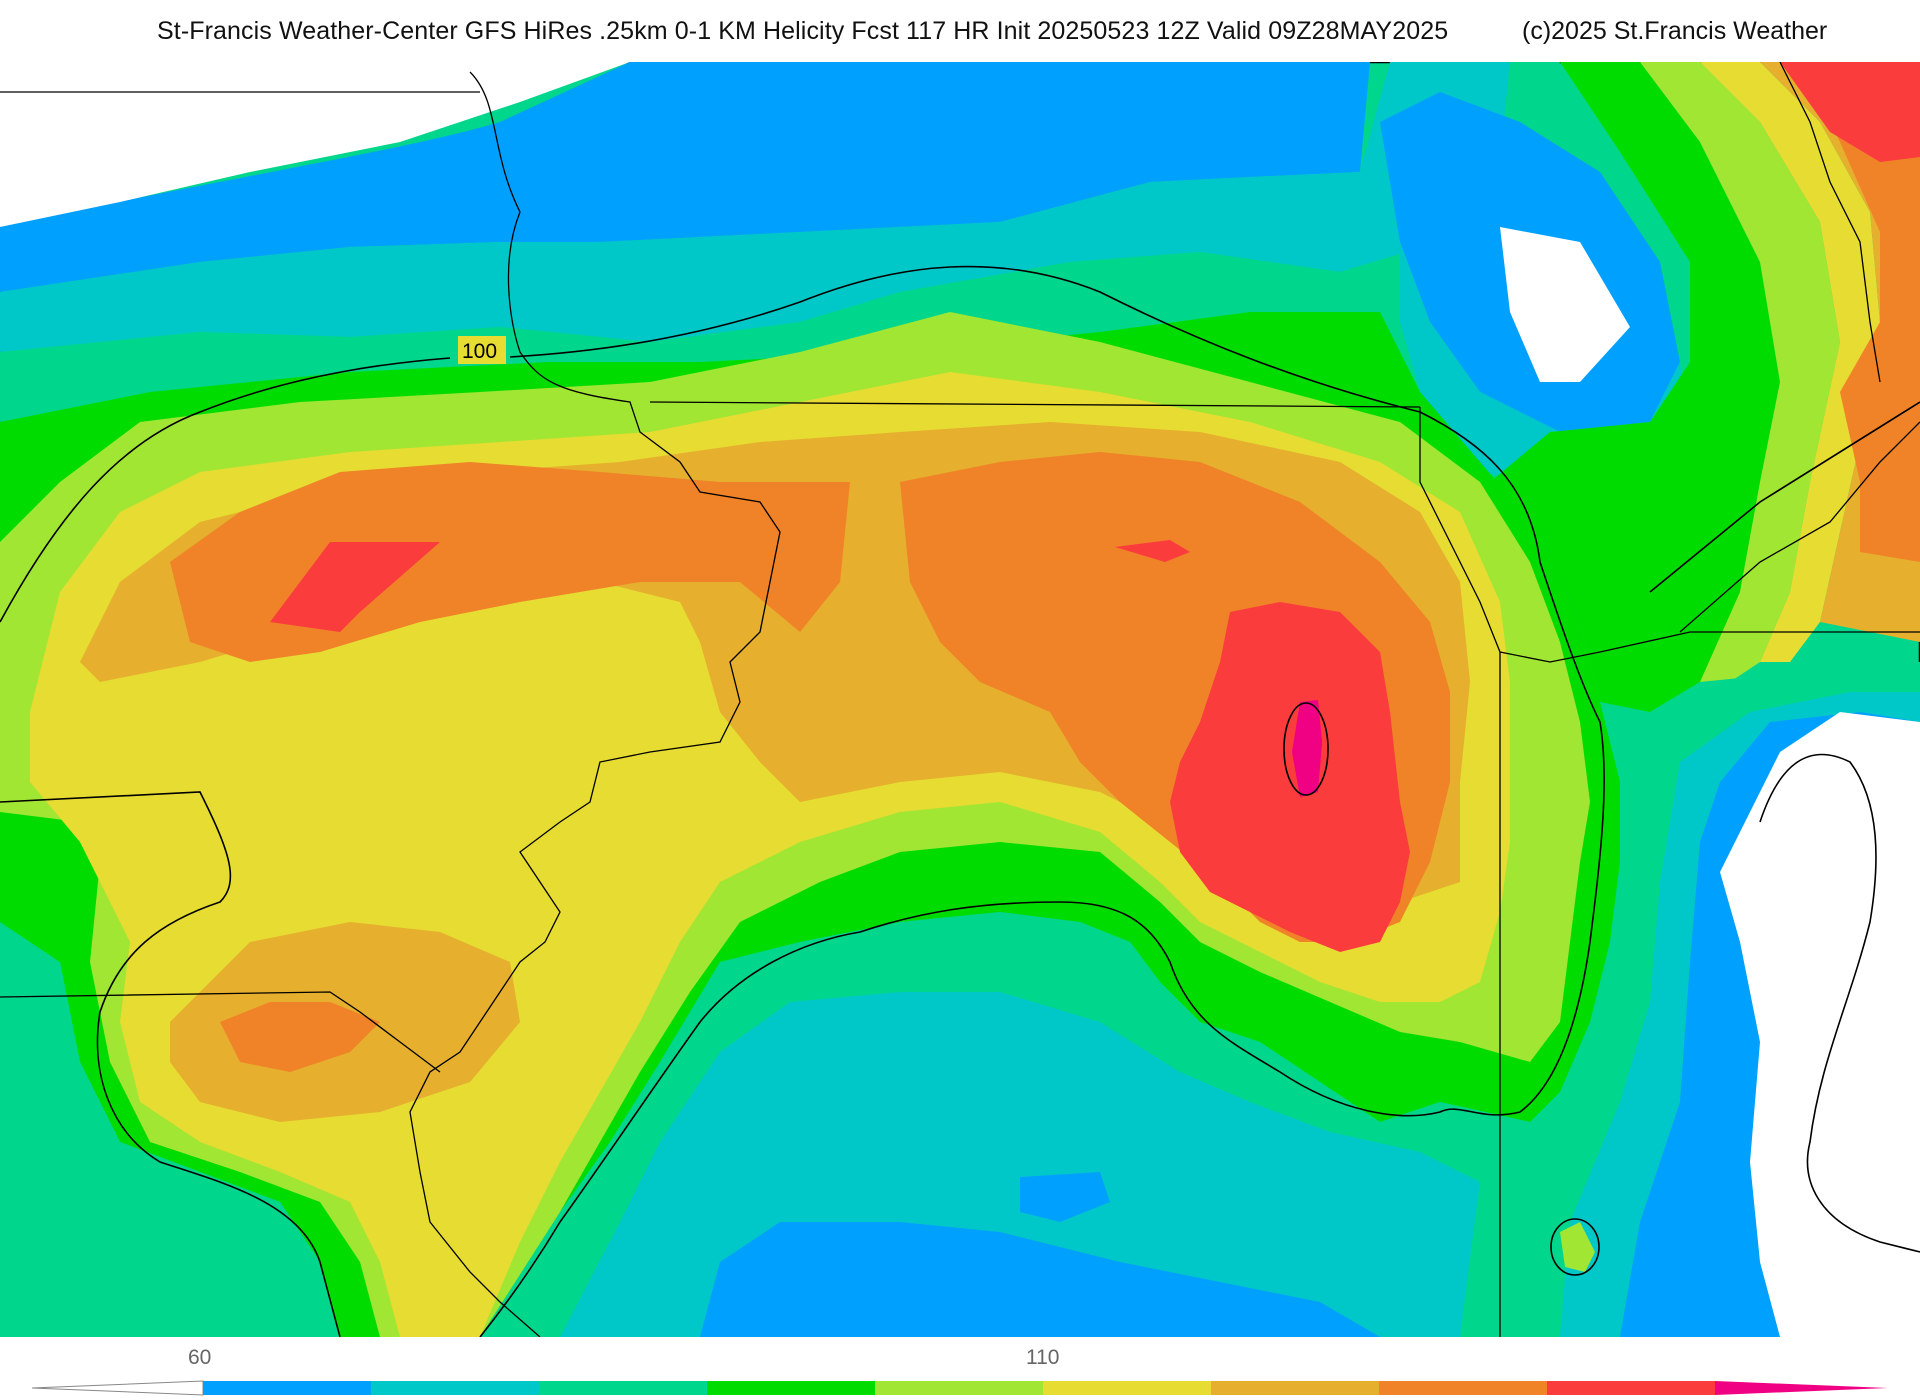 The image size is (1920, 1400). I want to click on contour-label-bg, so click(482, 350).